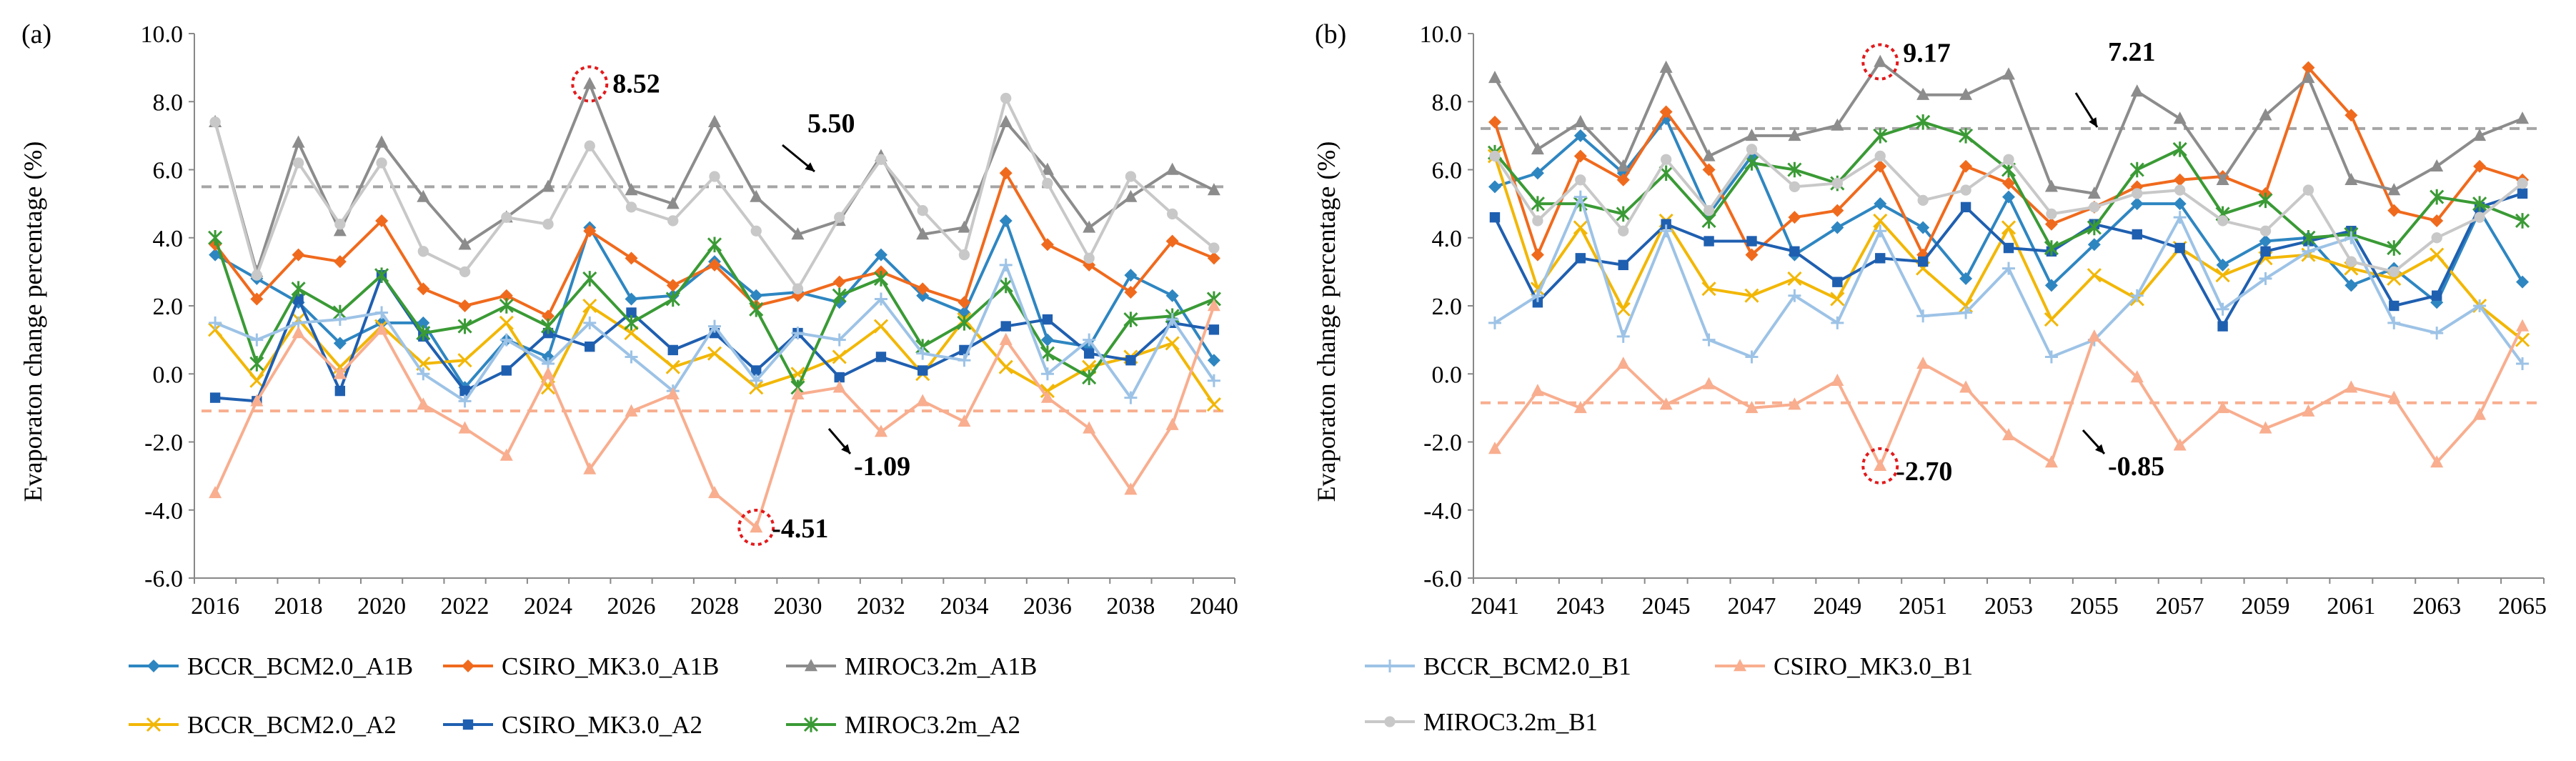  Describe the element at coordinates (2009, 126) in the screenshot. I see `series-MIROC3.2m_A1B` at that location.